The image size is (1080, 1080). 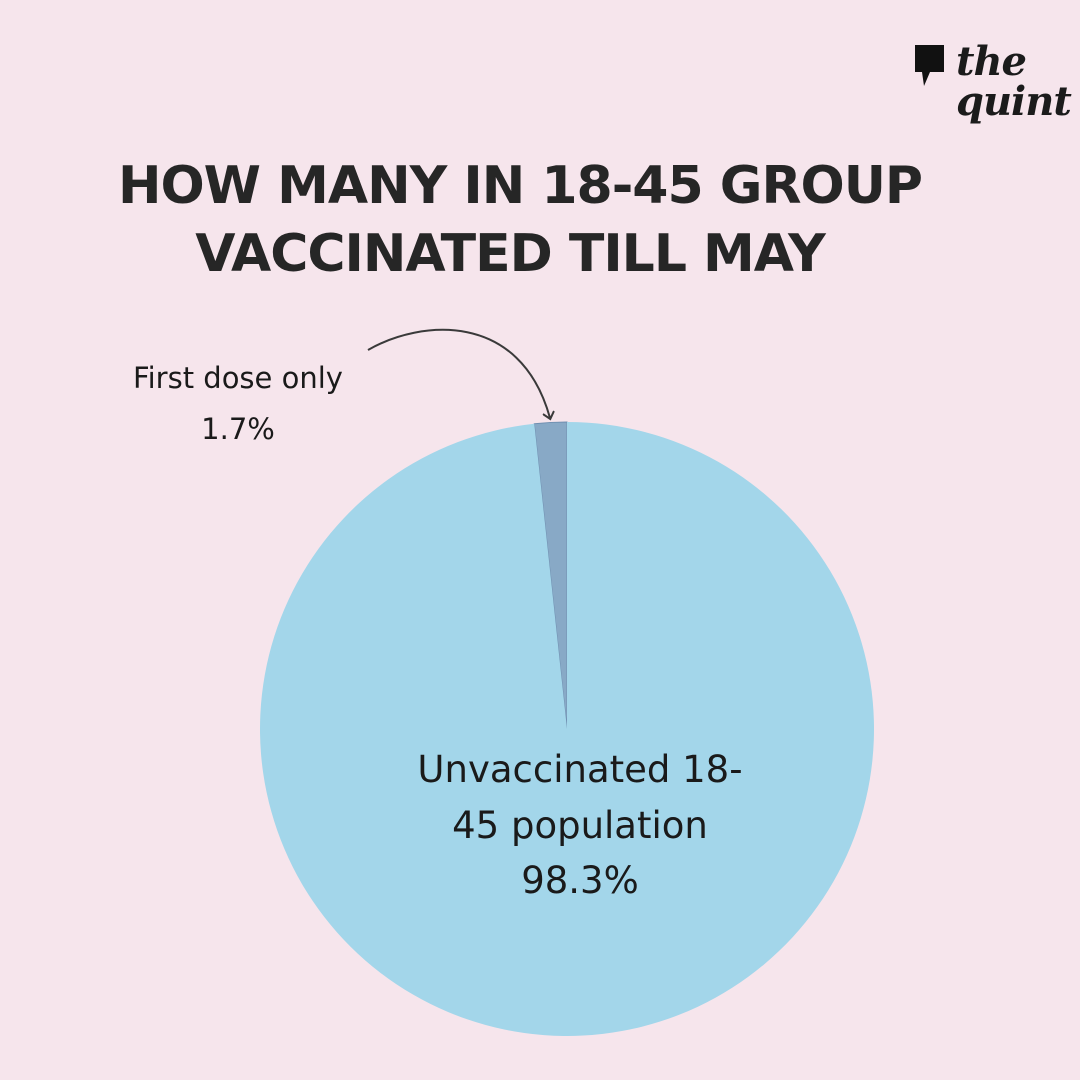 I want to click on slice-label-unvaccinated-line-2: 45 population, so click(x=580, y=825).